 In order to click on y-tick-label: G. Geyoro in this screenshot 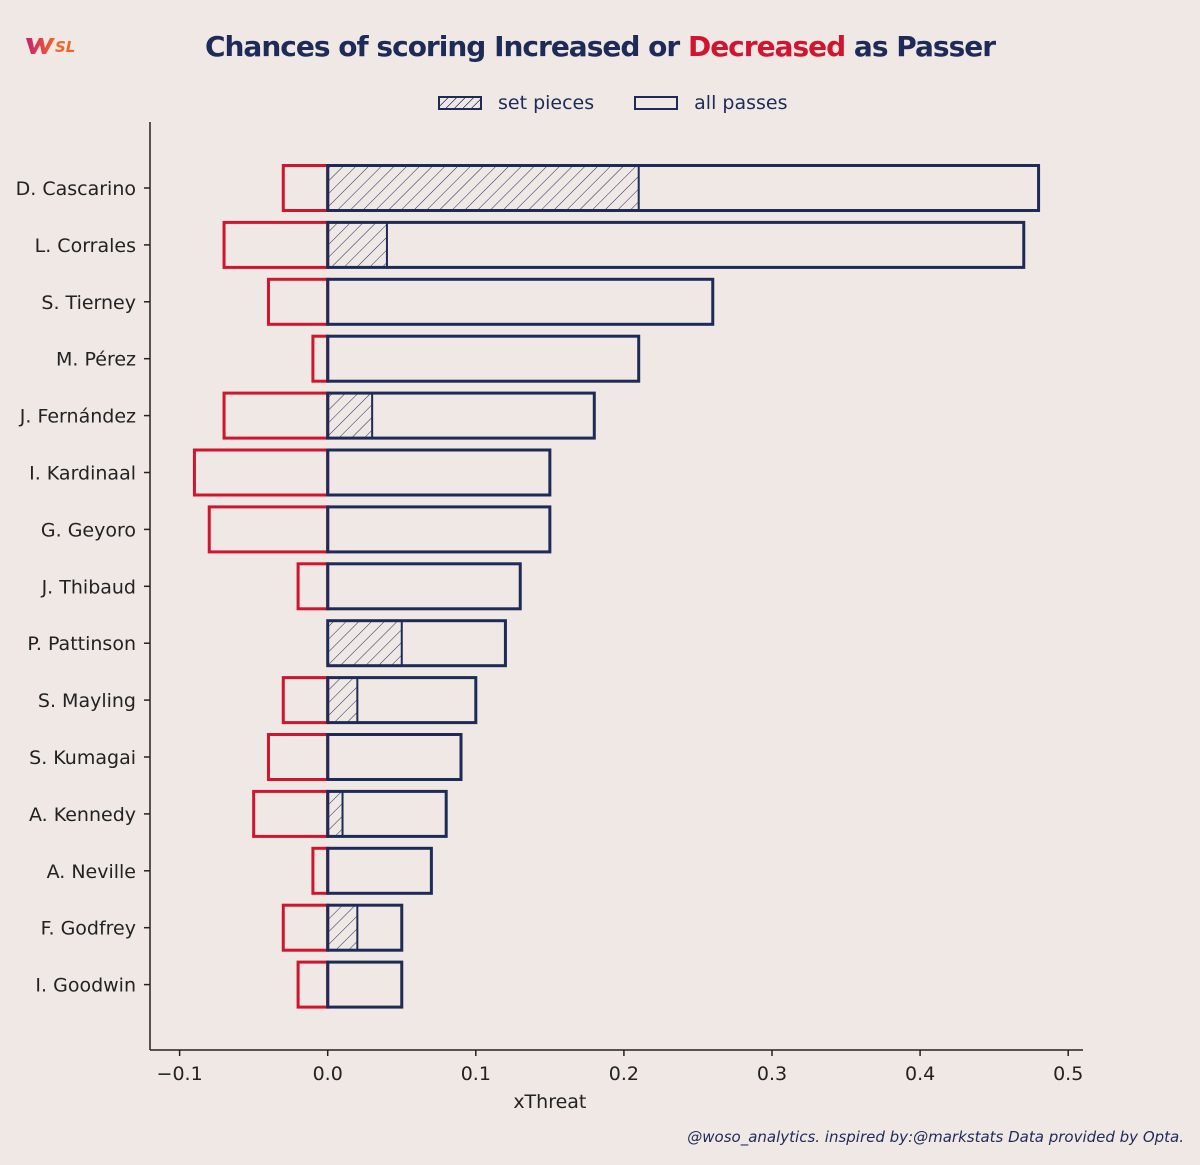, I will do `click(88, 530)`.